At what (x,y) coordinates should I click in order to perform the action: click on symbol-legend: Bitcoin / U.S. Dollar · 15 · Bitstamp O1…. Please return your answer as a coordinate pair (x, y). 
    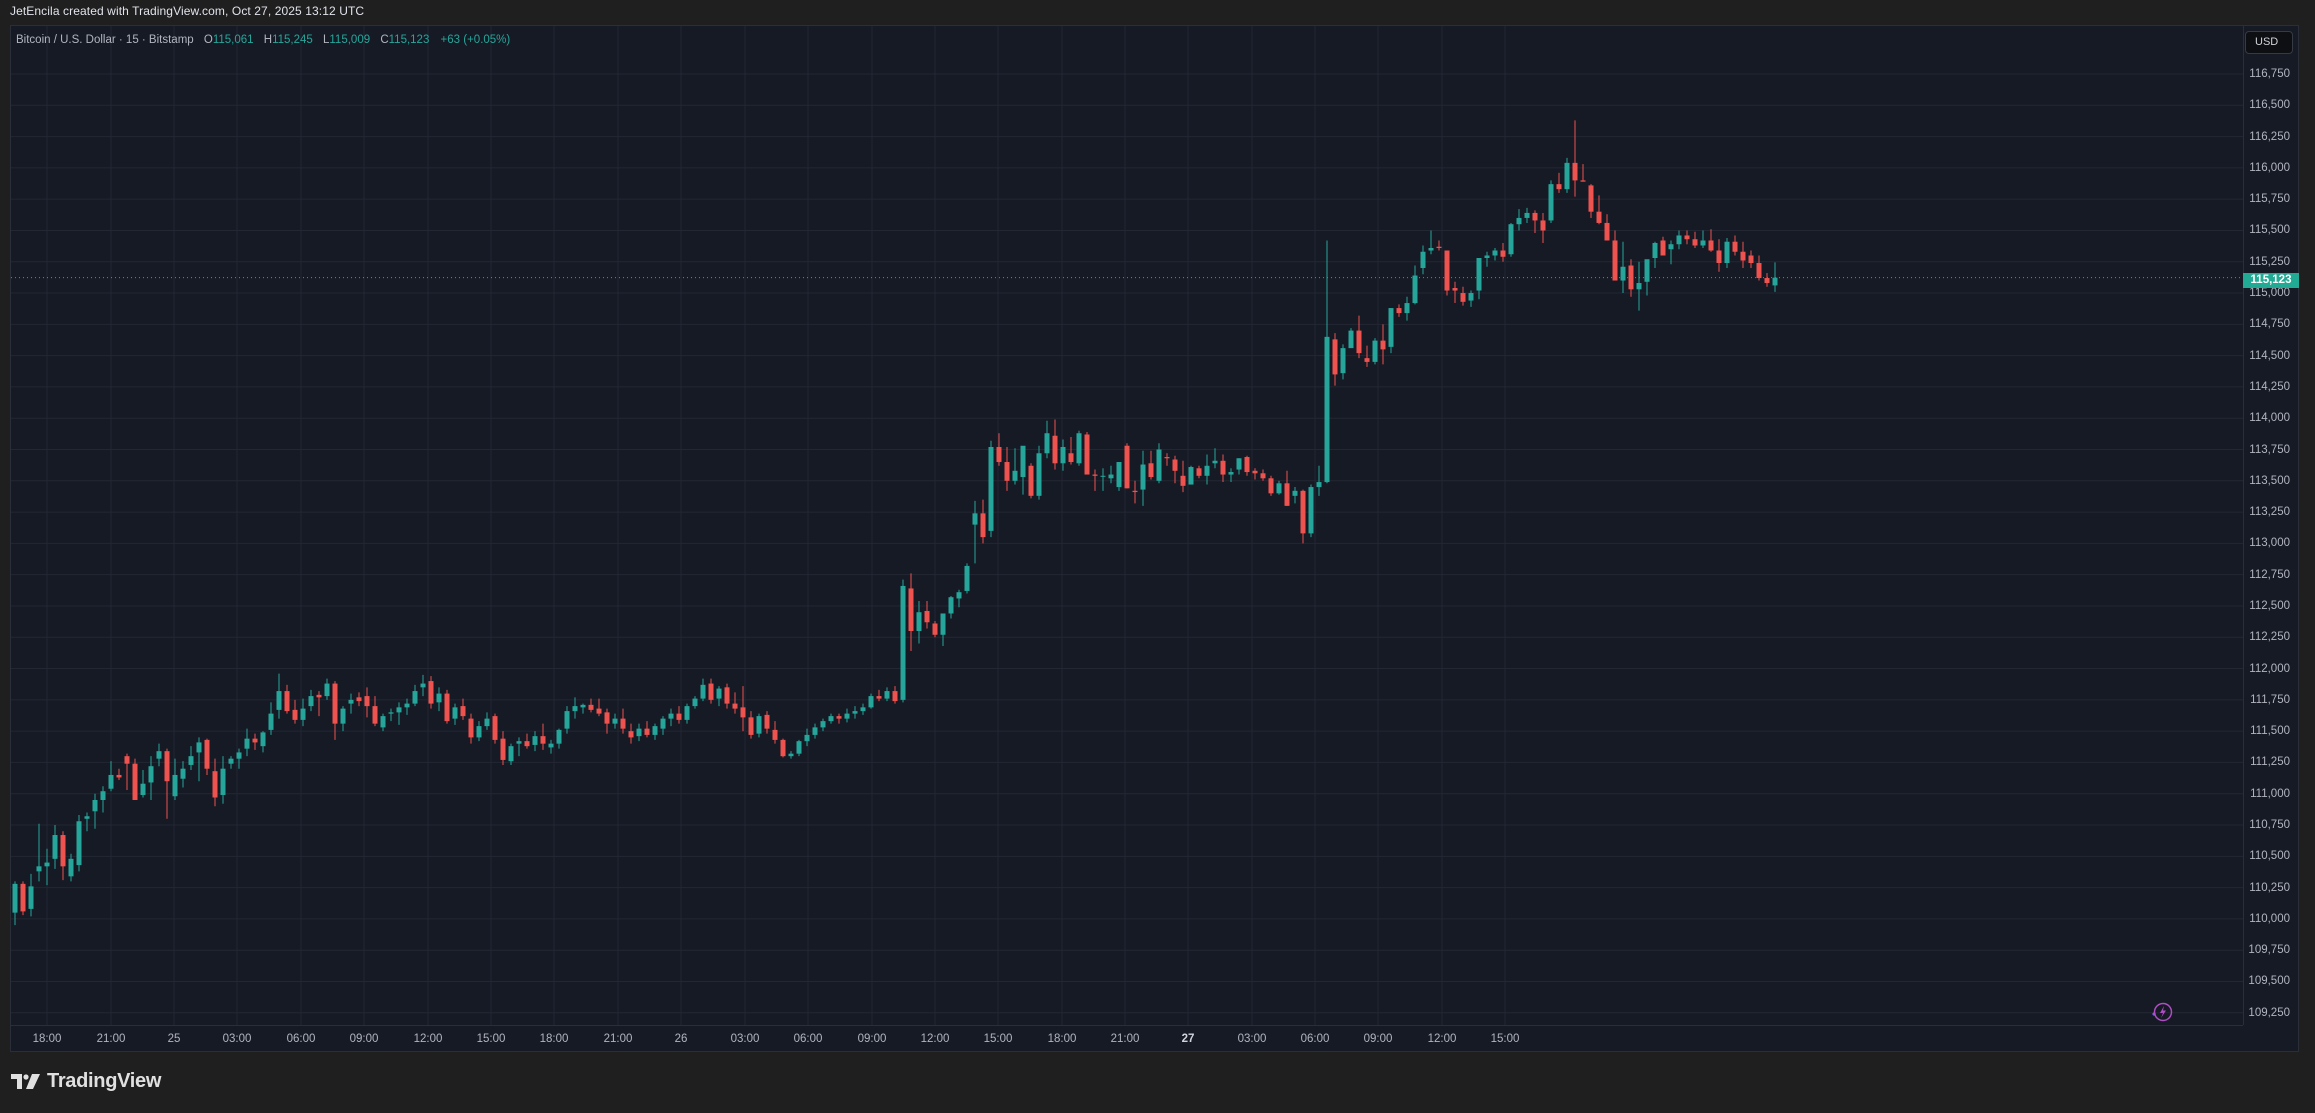
    Looking at the image, I should click on (263, 40).